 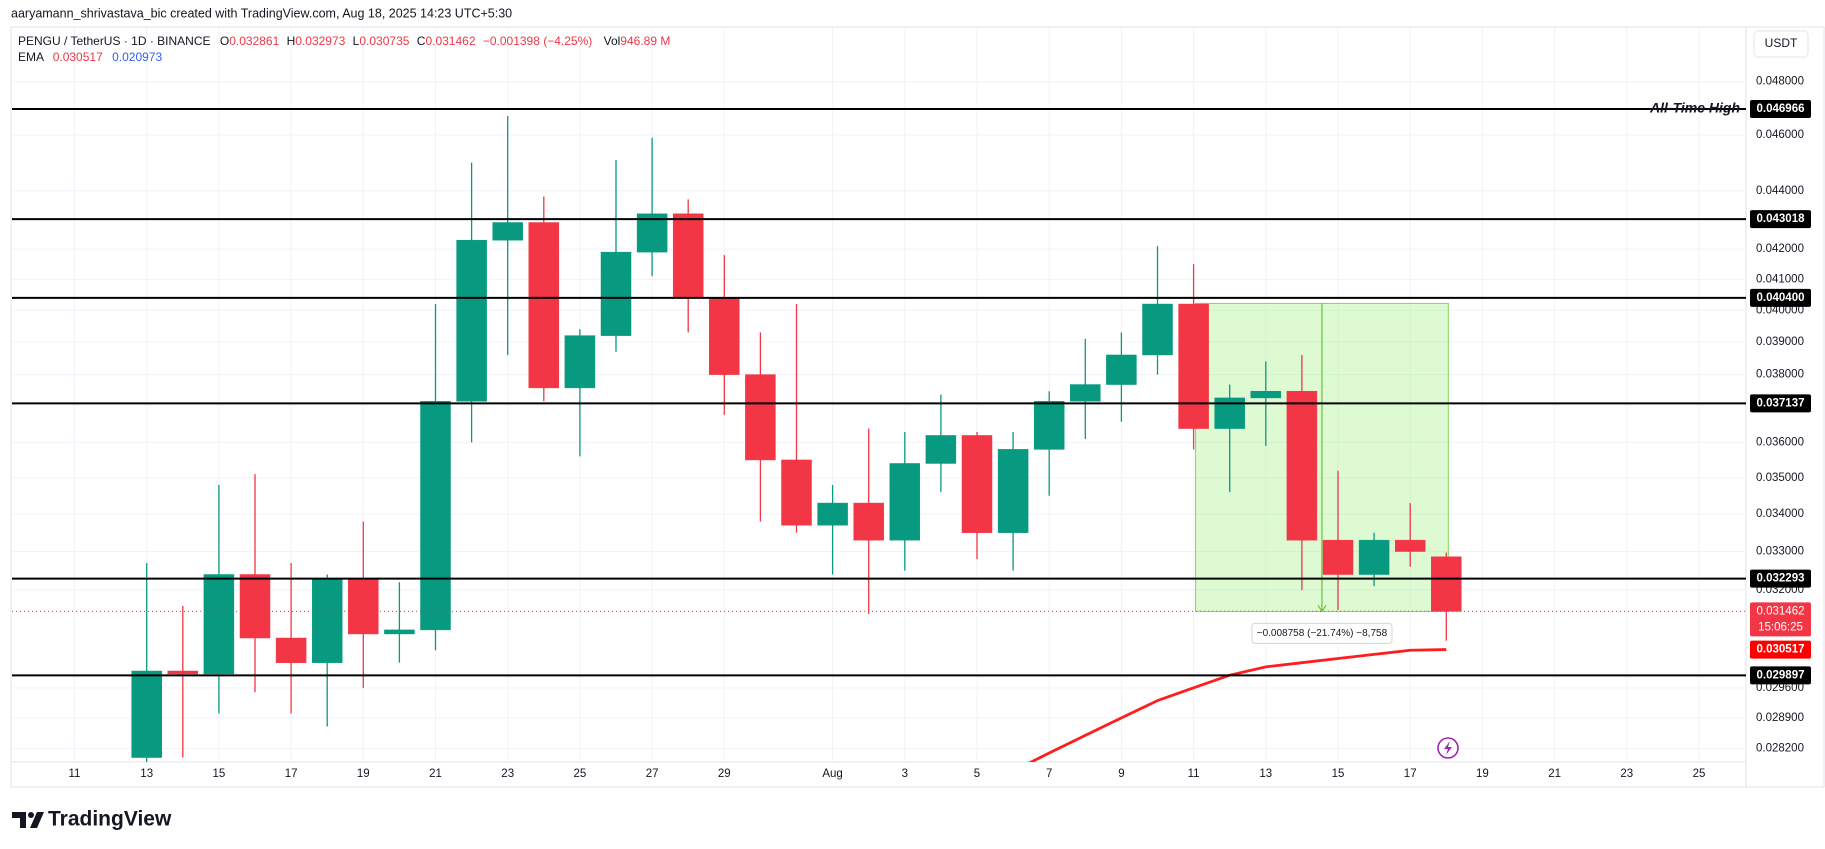 I want to click on x-tick-label: 23, so click(x=507, y=774).